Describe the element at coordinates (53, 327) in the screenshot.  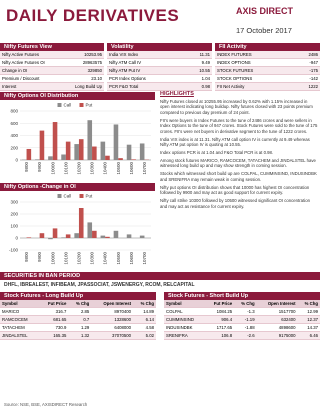
I see `cell: 730.9` at that location.